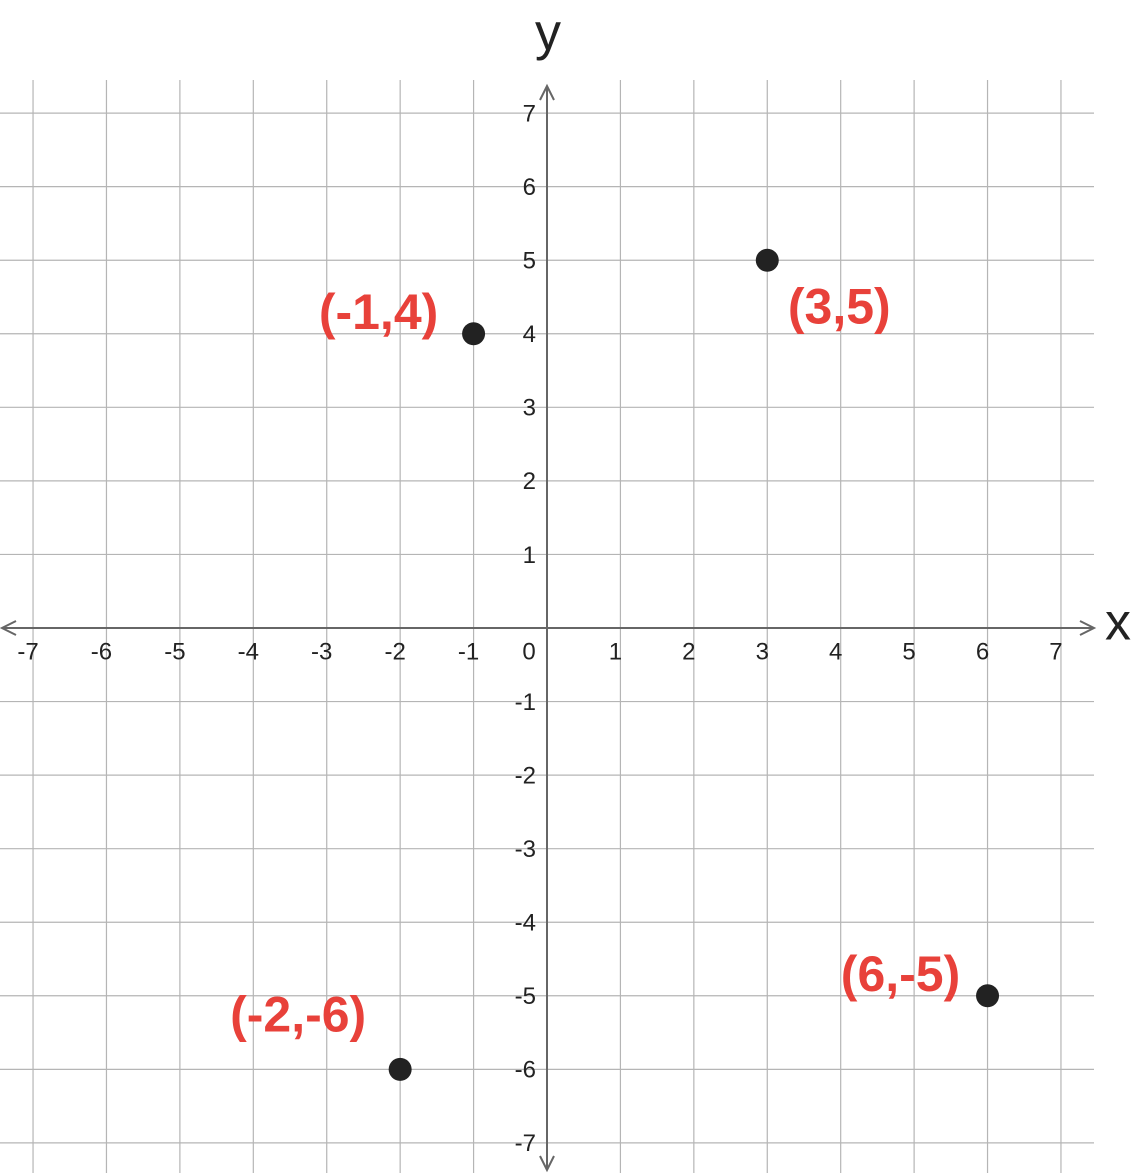 Image resolution: width=1135 pixels, height=1173 pixels. What do you see at coordinates (548, 33) in the screenshot?
I see `y-axis-title: y` at bounding box center [548, 33].